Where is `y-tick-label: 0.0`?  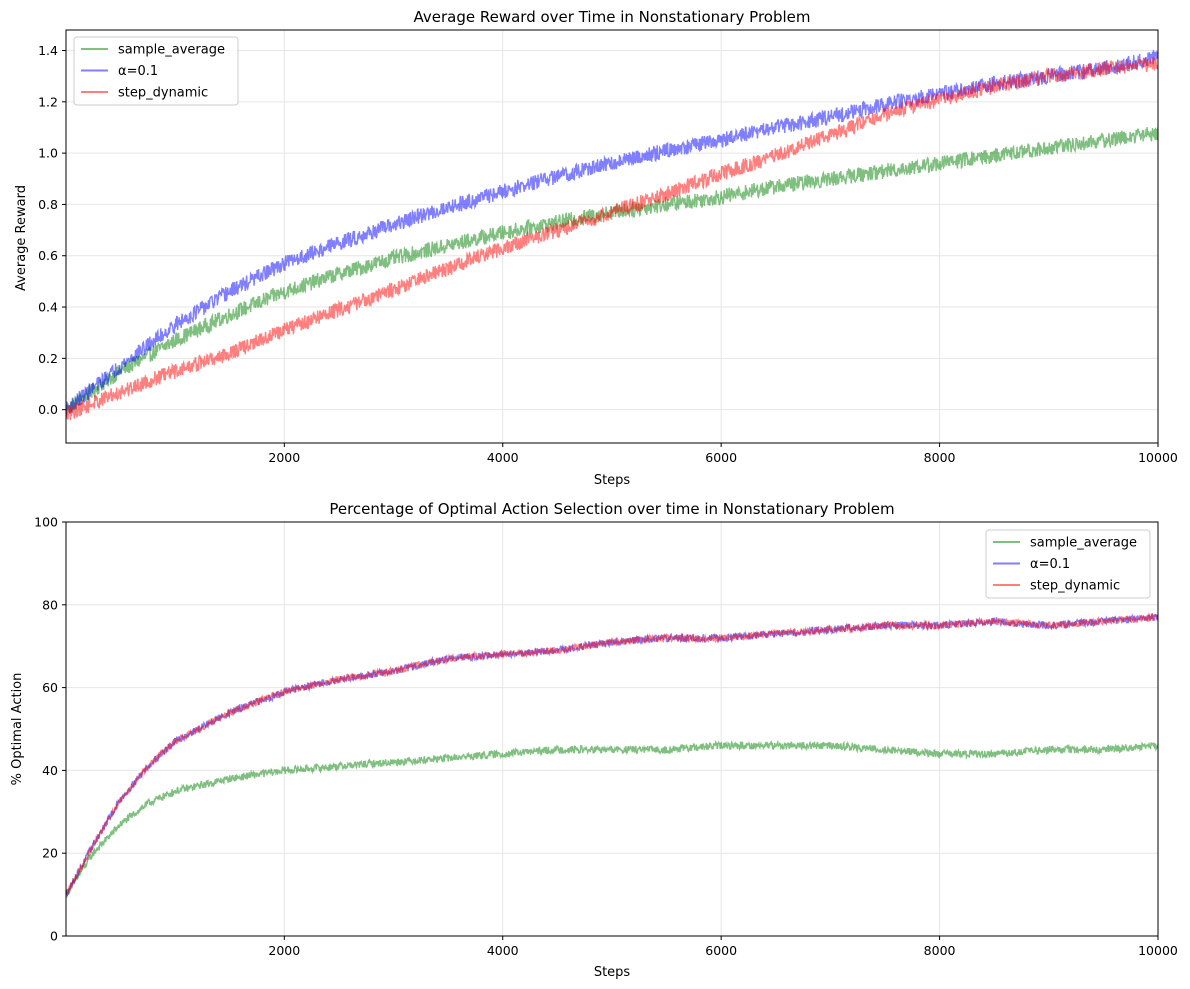 y-tick-label: 0.0 is located at coordinates (48, 409).